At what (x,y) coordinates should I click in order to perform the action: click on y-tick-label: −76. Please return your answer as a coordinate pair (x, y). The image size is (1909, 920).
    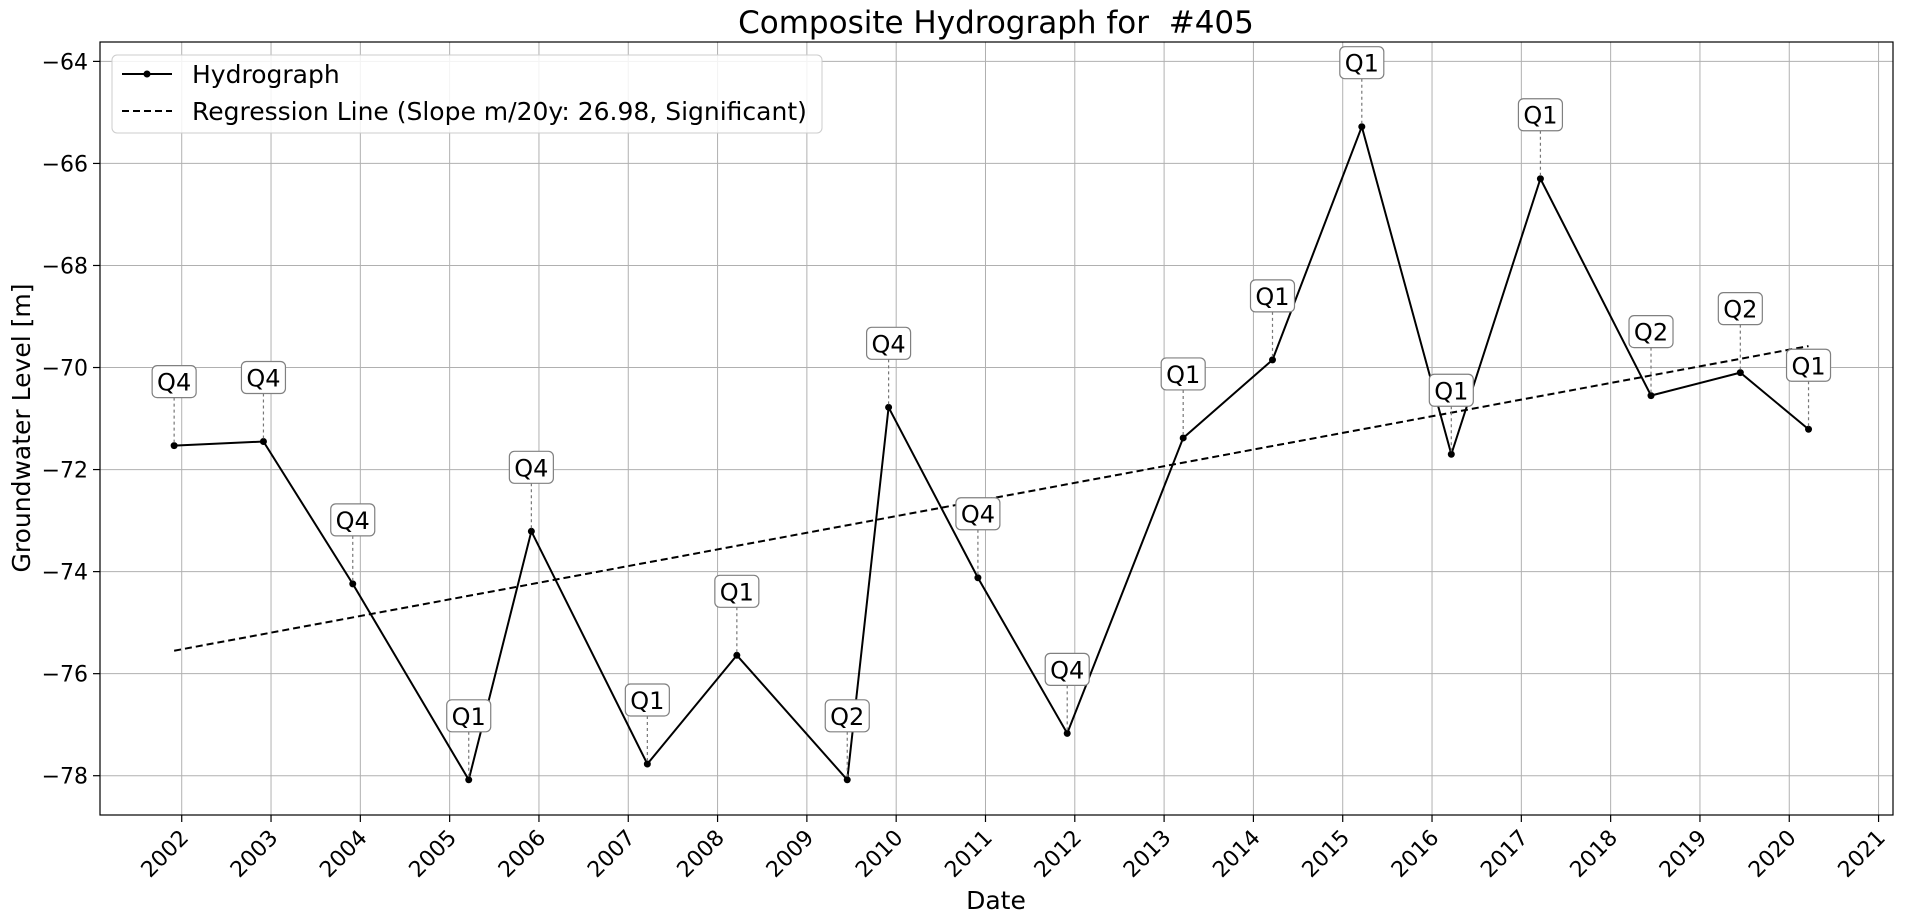
    Looking at the image, I should click on (65, 675).